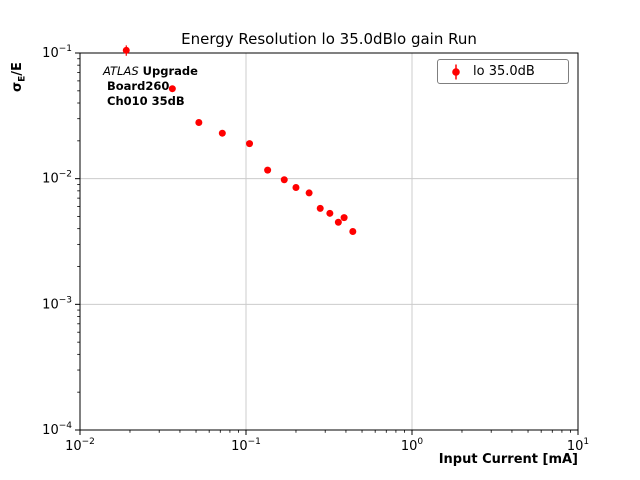 The height and width of the screenshot is (480, 640). Describe the element at coordinates (412, 445) in the screenshot. I see `x-tick-label: 10⁰` at that location.